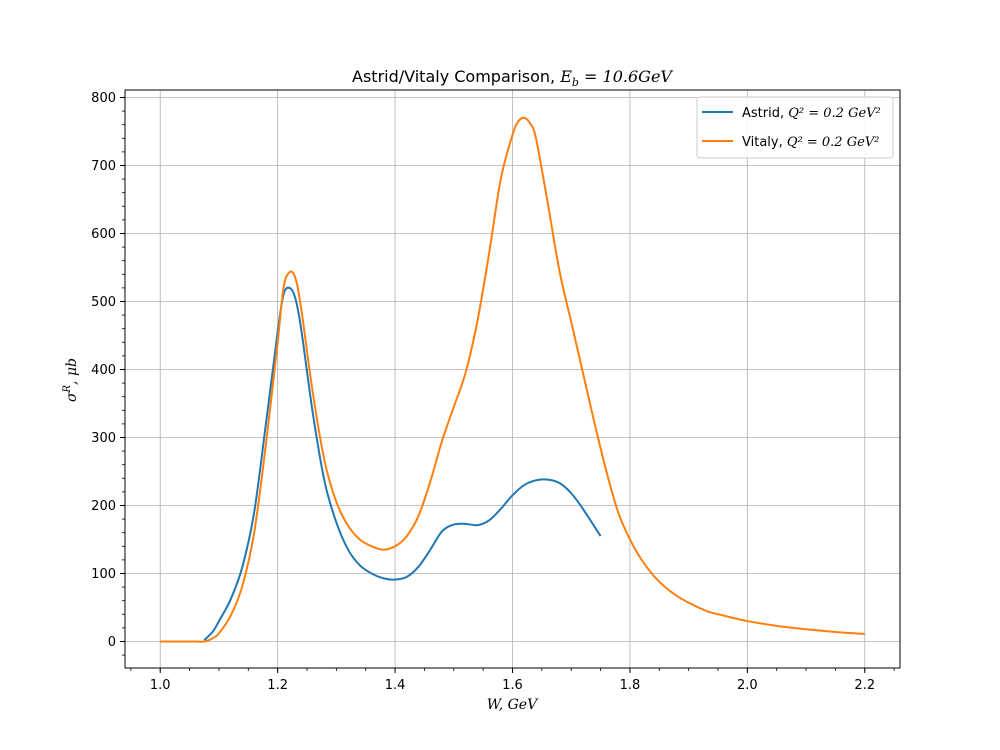  Describe the element at coordinates (513, 705) in the screenshot. I see `x-axis-label: W, GeV` at that location.